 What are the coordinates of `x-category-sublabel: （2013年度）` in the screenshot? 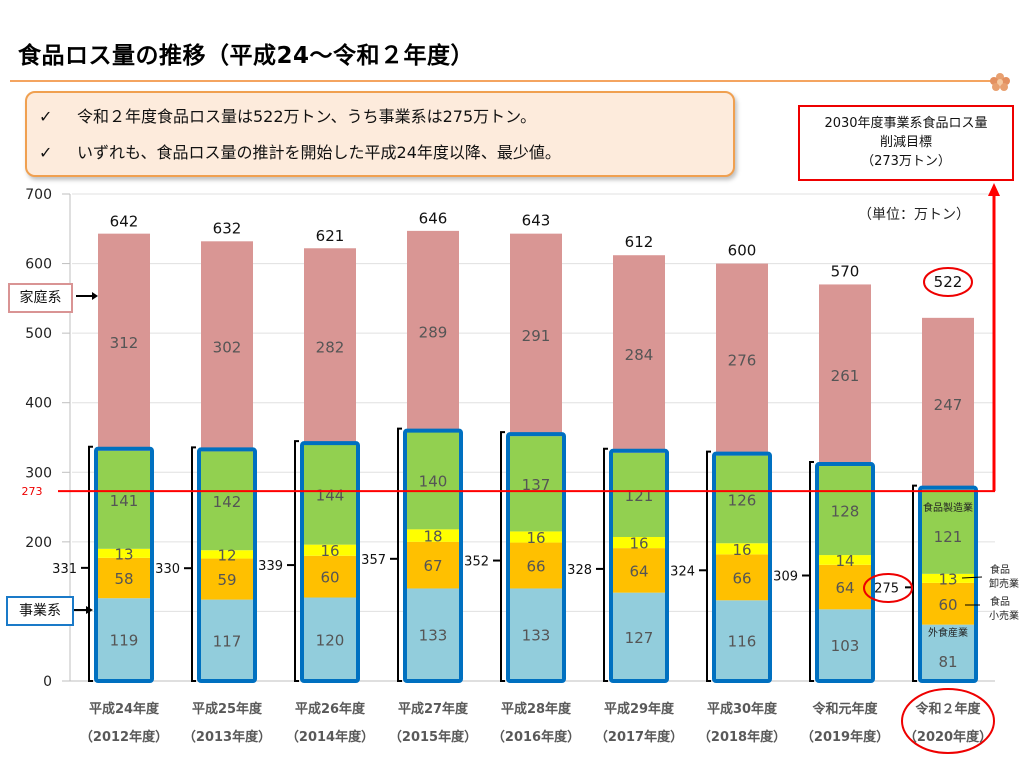 It's located at (227, 737).